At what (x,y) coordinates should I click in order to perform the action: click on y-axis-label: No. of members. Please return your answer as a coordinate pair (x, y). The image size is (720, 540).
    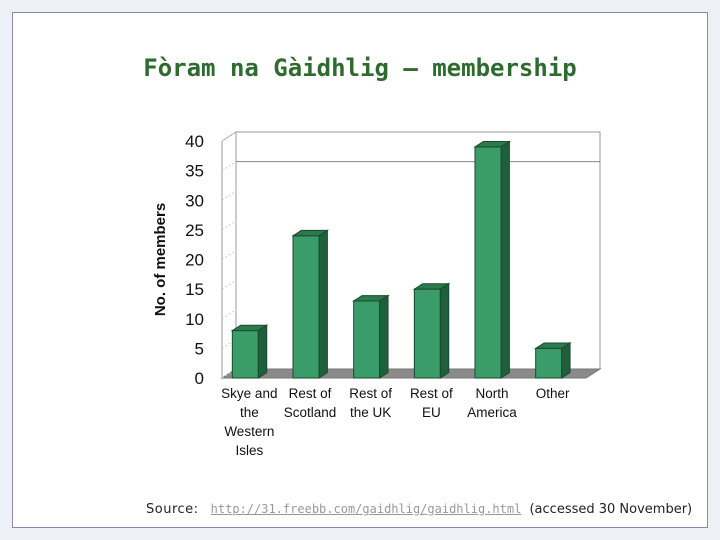
    Looking at the image, I should click on (160, 259).